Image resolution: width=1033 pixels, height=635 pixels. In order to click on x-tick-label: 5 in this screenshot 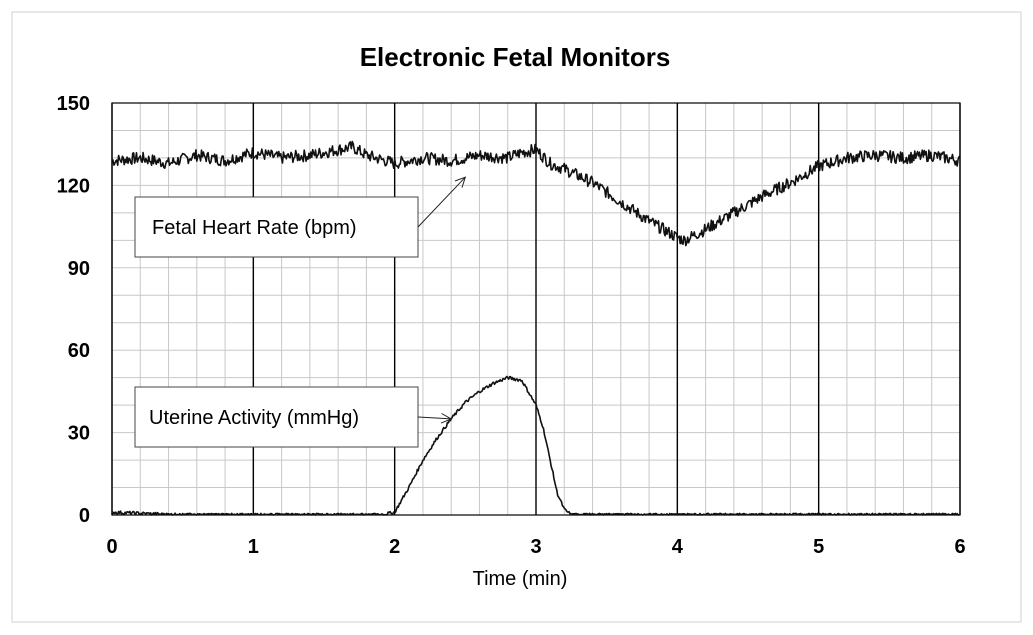, I will do `click(818, 547)`.